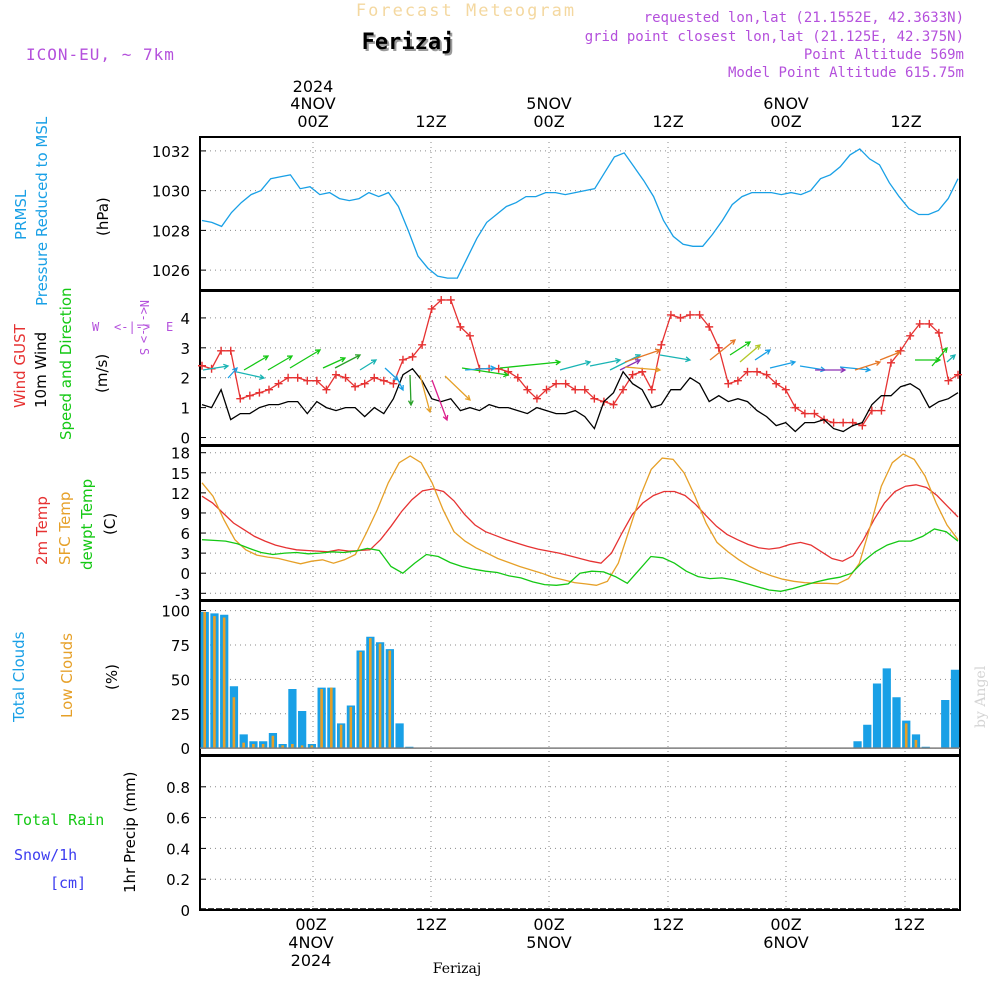 This screenshot has width=1000, height=1000. What do you see at coordinates (103, 216) in the screenshot?
I see `pressure-unit-label: (hPa)` at bounding box center [103, 216].